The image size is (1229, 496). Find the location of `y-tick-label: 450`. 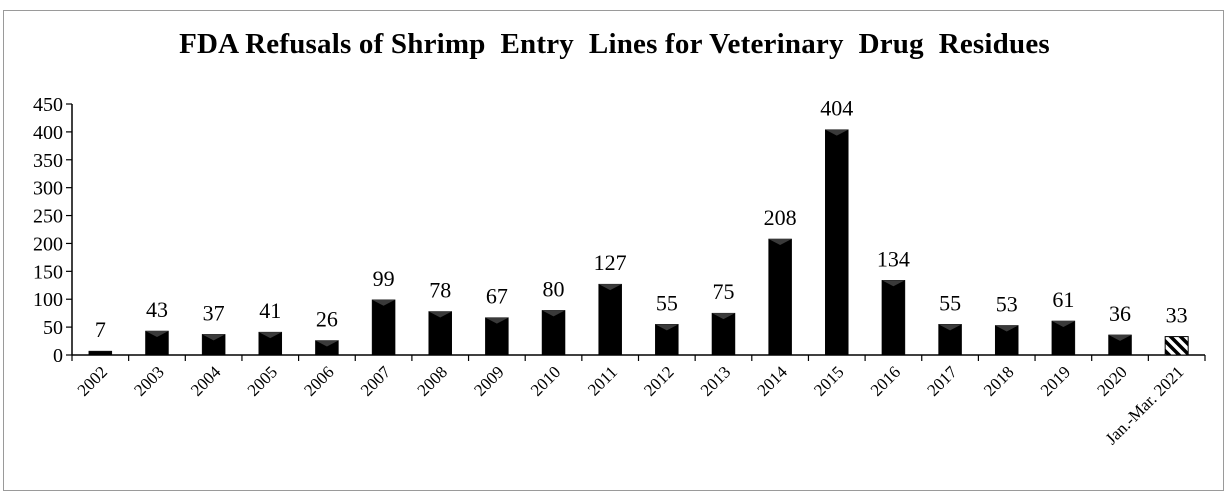

y-tick-label: 450 is located at coordinates (48, 105).